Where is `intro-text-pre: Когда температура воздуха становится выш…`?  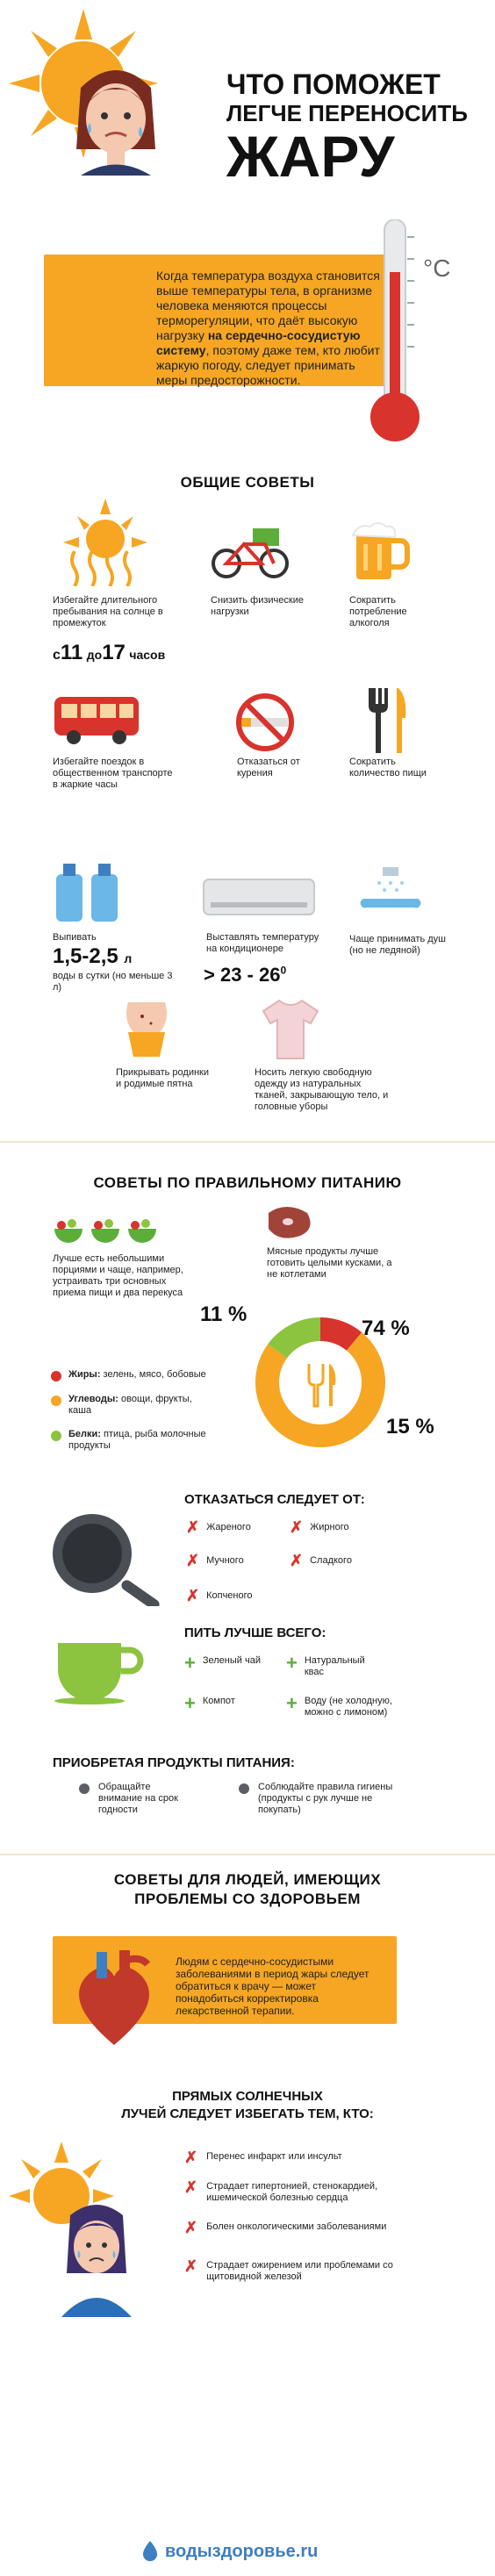
intro-text-pre: Когда температура воздуха становится выш… is located at coordinates (268, 305).